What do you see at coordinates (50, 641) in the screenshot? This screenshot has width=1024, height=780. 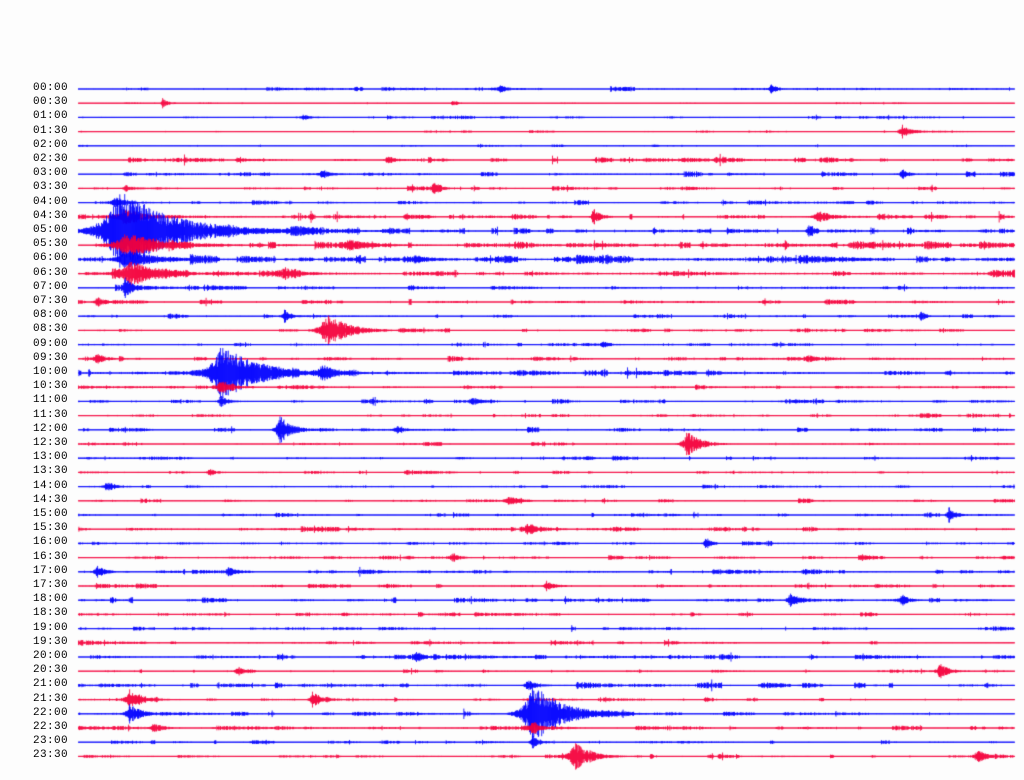 I see `time-tick-label: 19:30` at bounding box center [50, 641].